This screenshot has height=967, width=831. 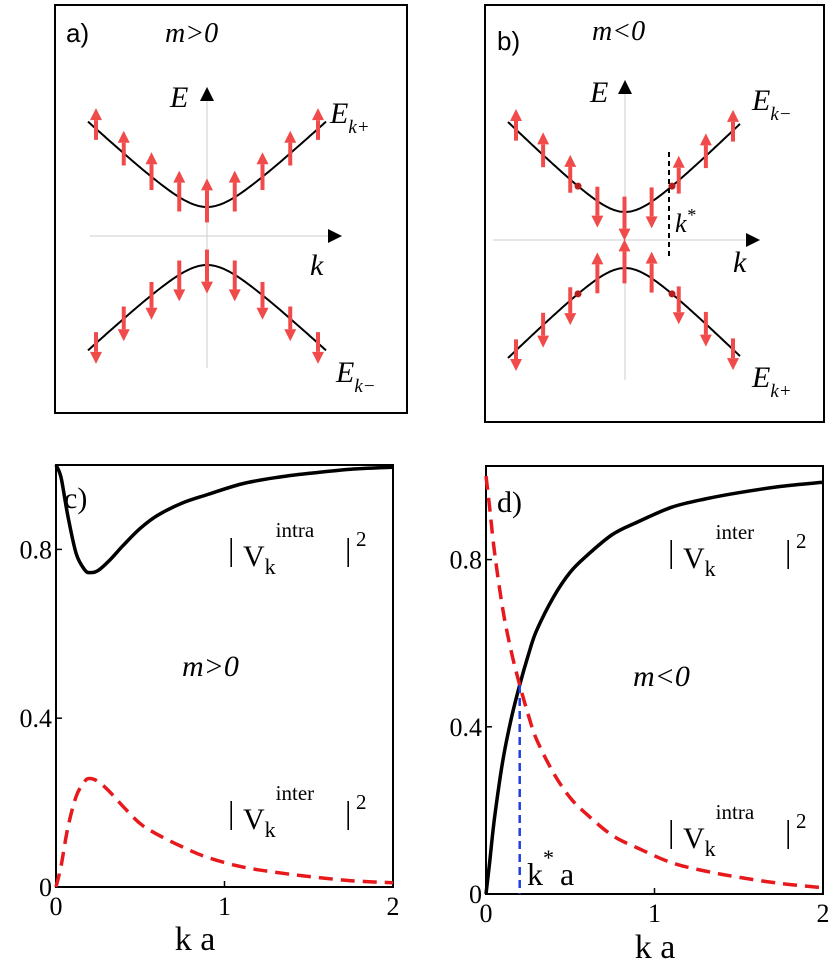 What do you see at coordinates (317, 265) in the screenshot?
I see `panel-a-momentum-axis-label: k` at bounding box center [317, 265].